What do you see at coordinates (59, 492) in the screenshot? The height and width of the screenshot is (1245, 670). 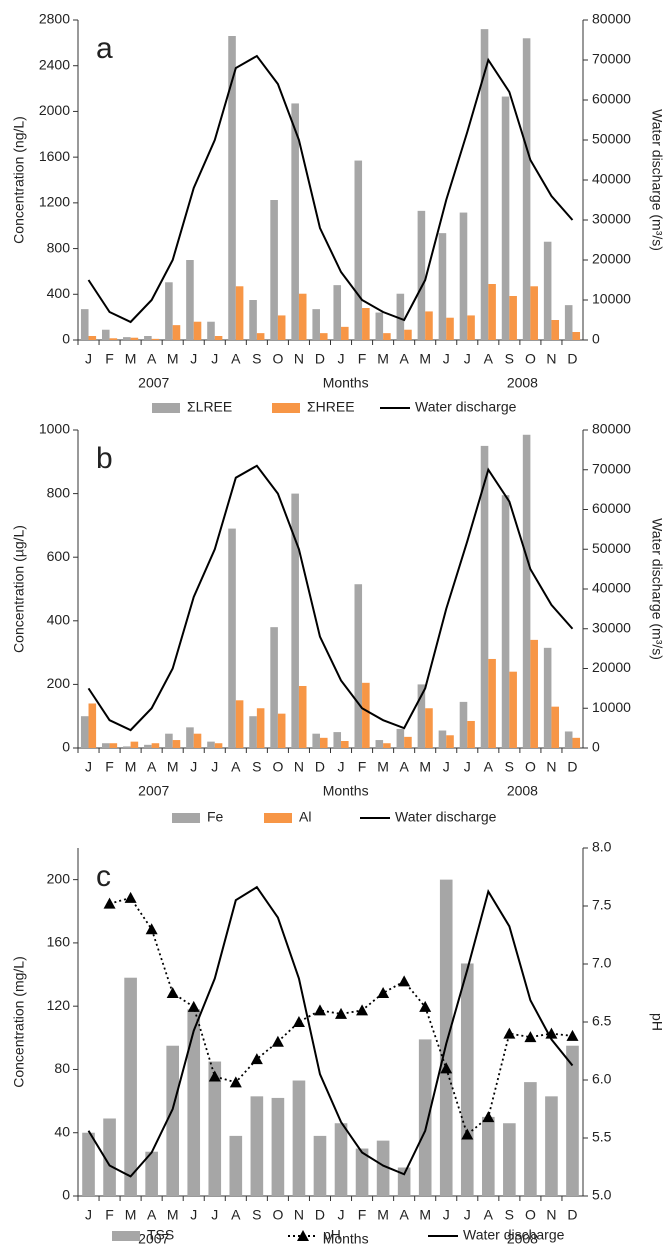 I see `y-tick-label: 800` at bounding box center [59, 492].